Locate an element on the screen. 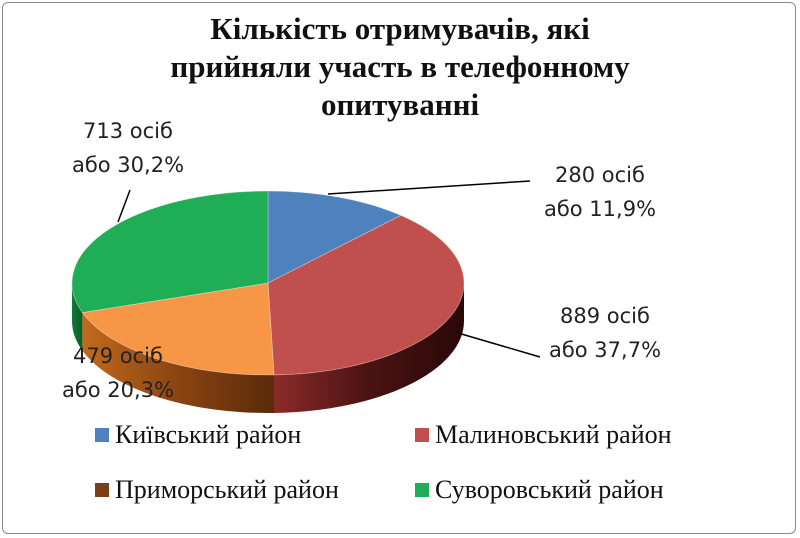 Image resolution: width=800 pixels, height=538 pixels. data-label-malynovskyi-percent: або 37,7% is located at coordinates (605, 350).